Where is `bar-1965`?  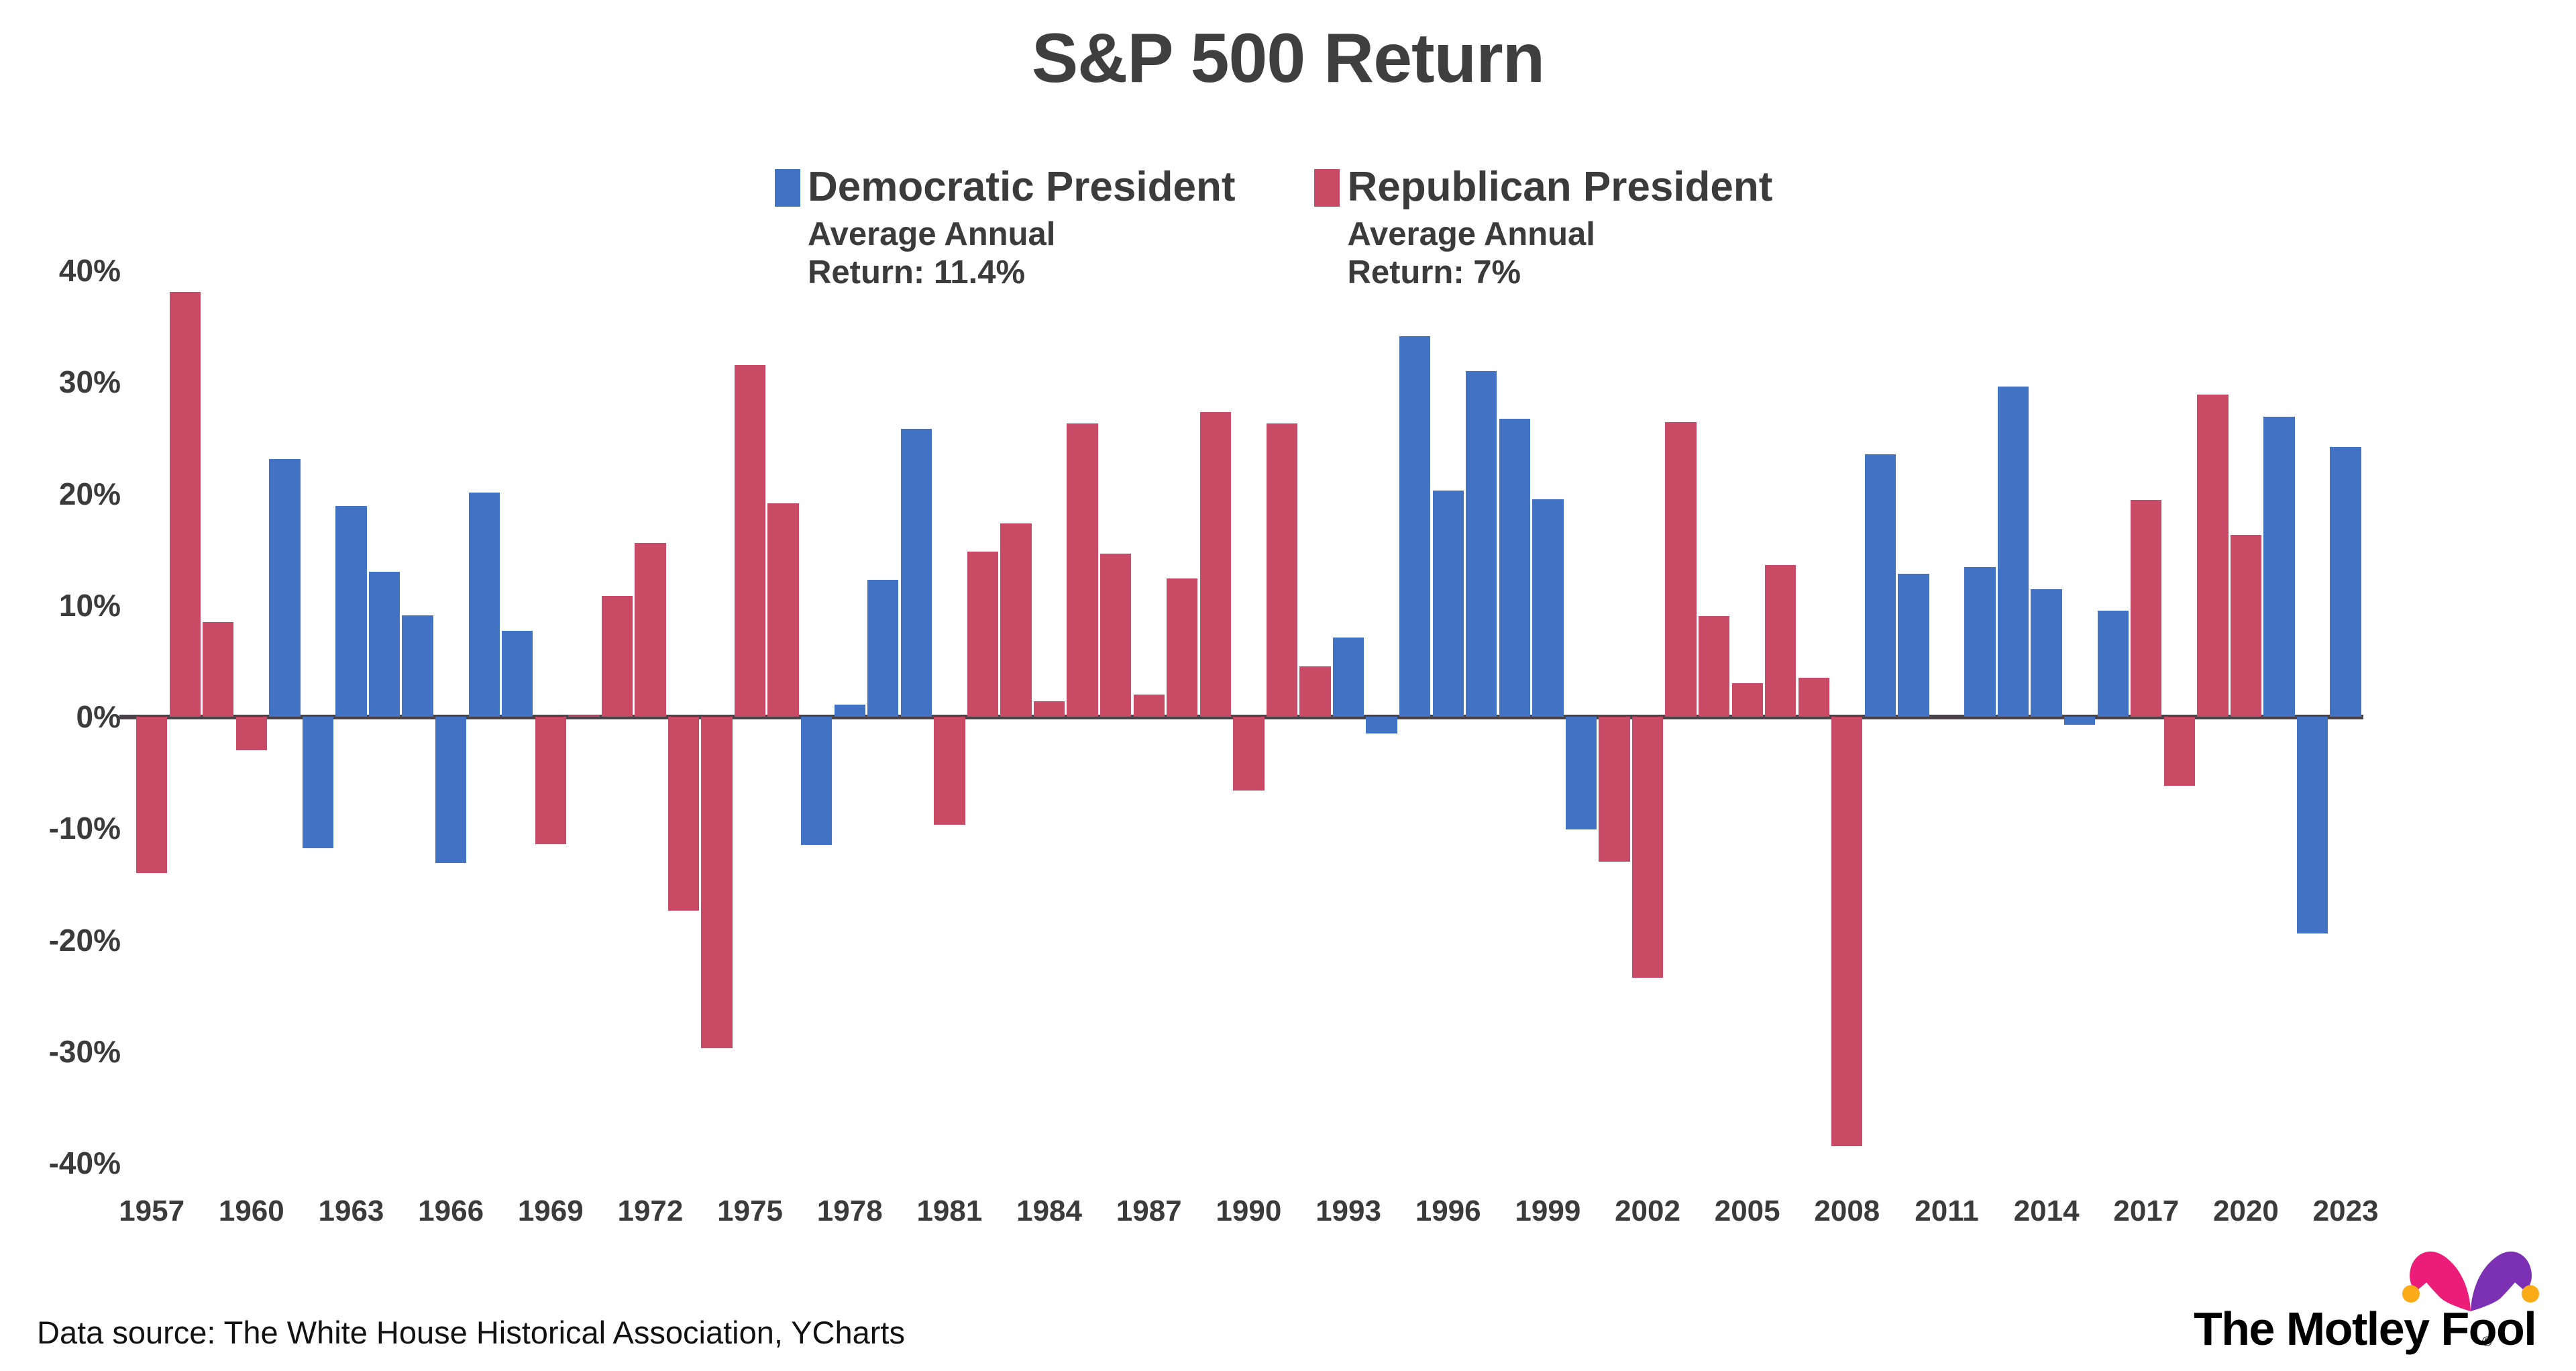
bar-1965 is located at coordinates (417, 666).